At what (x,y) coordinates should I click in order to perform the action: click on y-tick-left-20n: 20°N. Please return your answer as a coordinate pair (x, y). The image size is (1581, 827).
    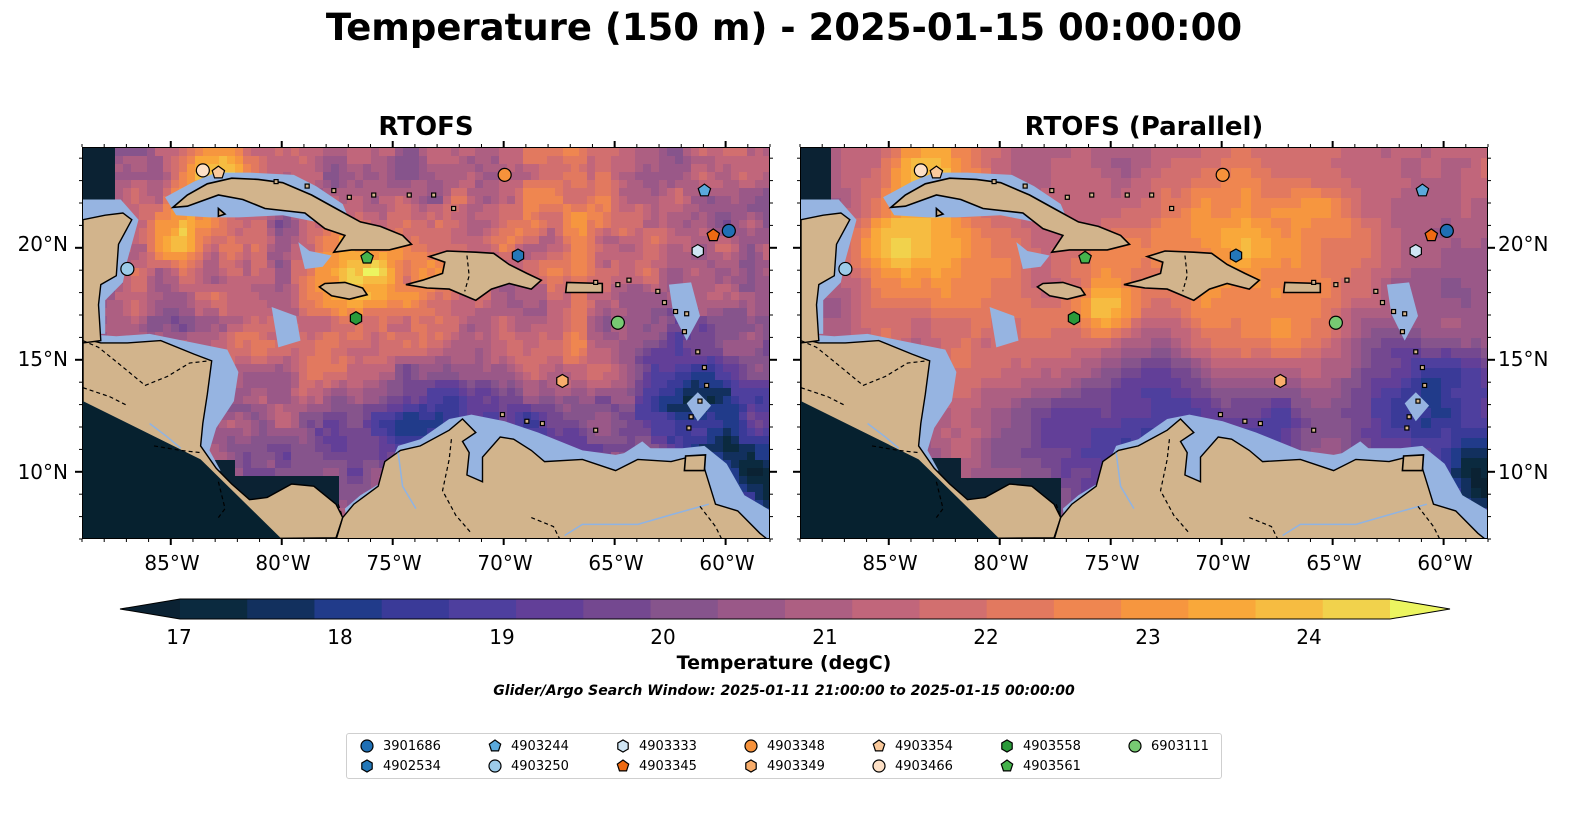
    Looking at the image, I should click on (42, 244).